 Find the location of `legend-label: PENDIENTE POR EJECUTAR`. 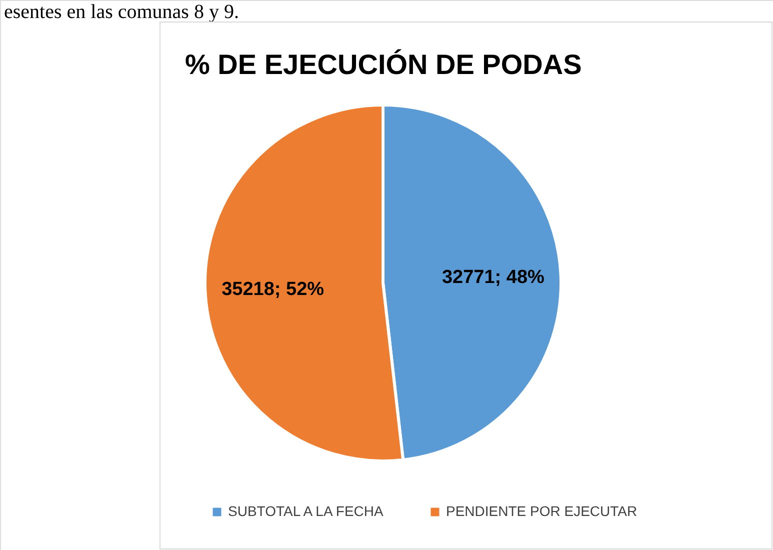

legend-label: PENDIENTE POR EJECUTAR is located at coordinates (542, 511).